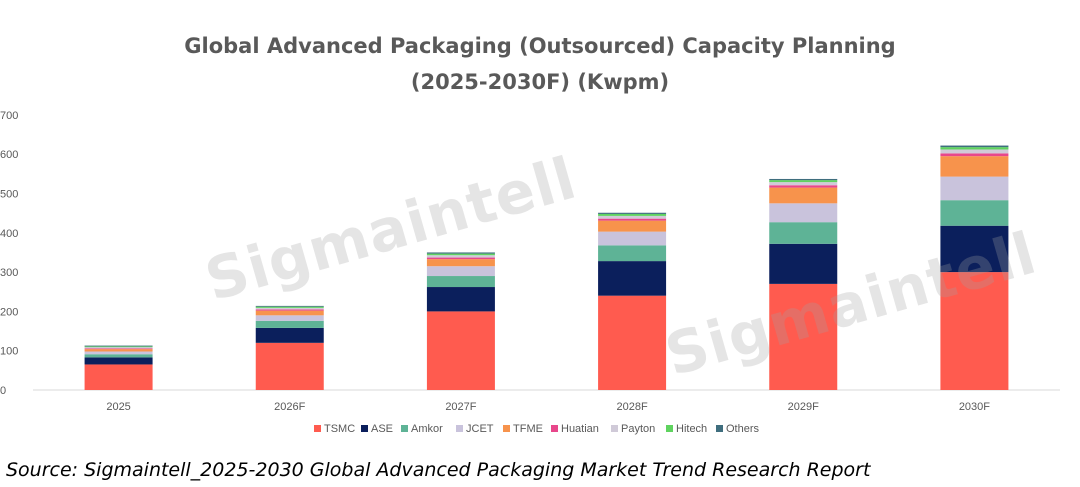 The width and height of the screenshot is (1080, 487). I want to click on y-tick-label: 500, so click(9, 195).